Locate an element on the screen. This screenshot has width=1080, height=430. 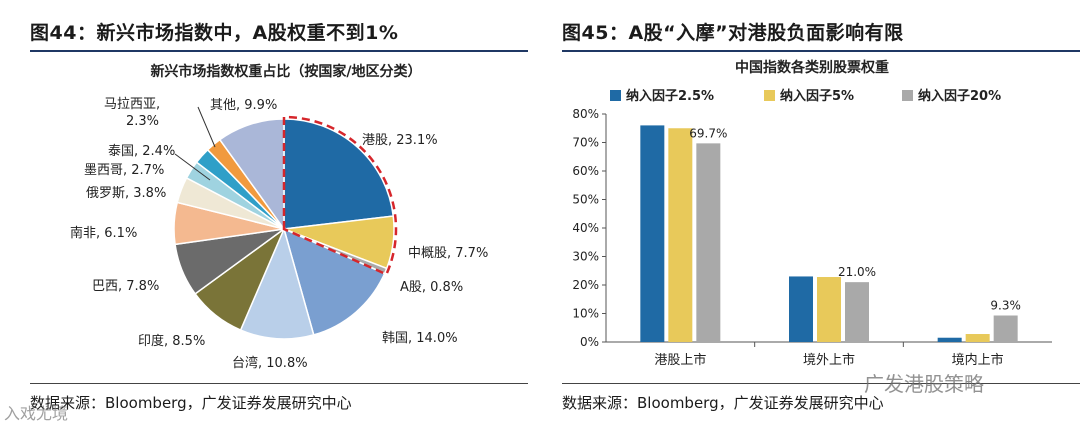
pie-label-5: 台湾, 10.8% is located at coordinates (270, 363).